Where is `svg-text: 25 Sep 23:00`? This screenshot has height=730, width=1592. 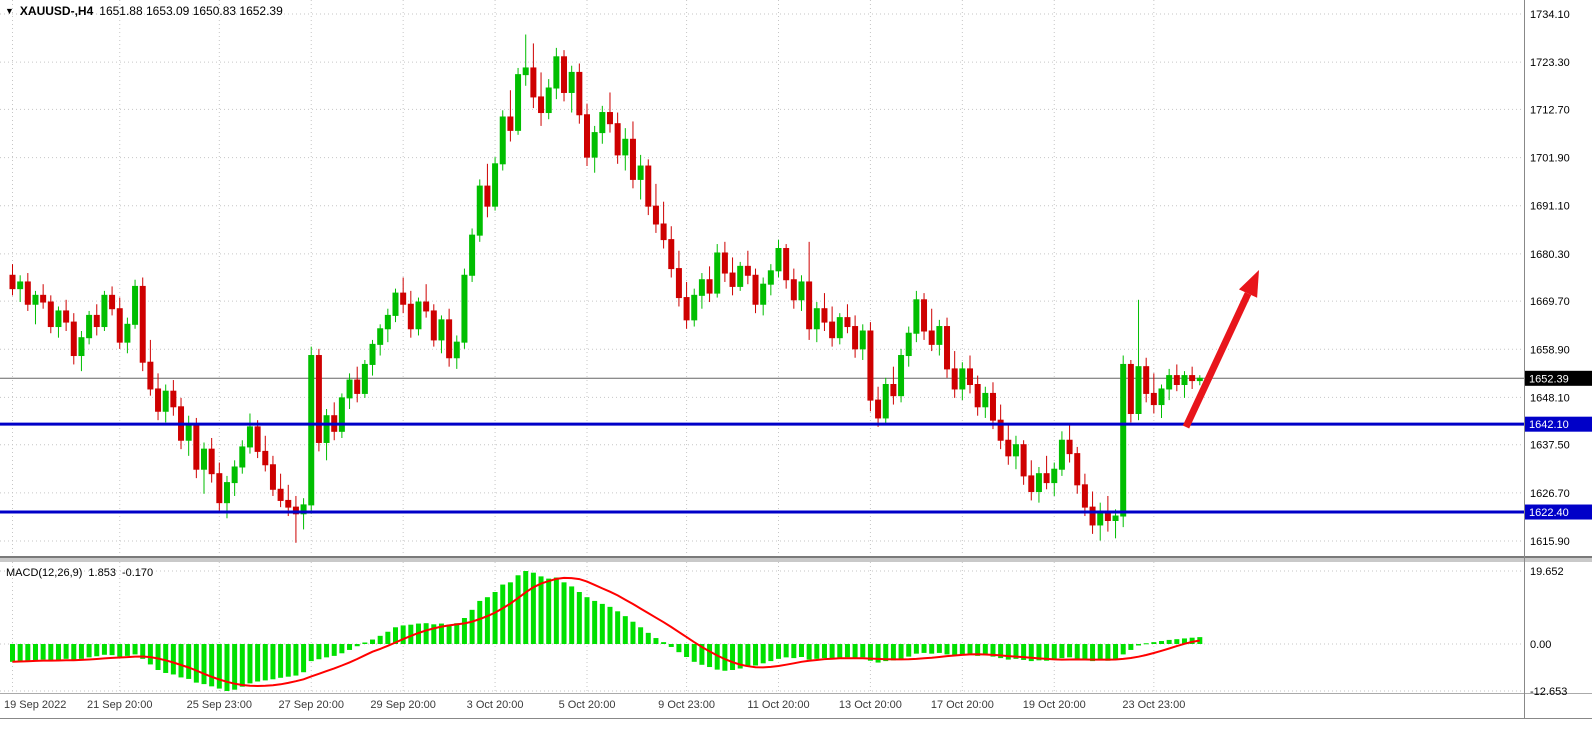 svg-text: 25 Sep 23:00 is located at coordinates (219, 705).